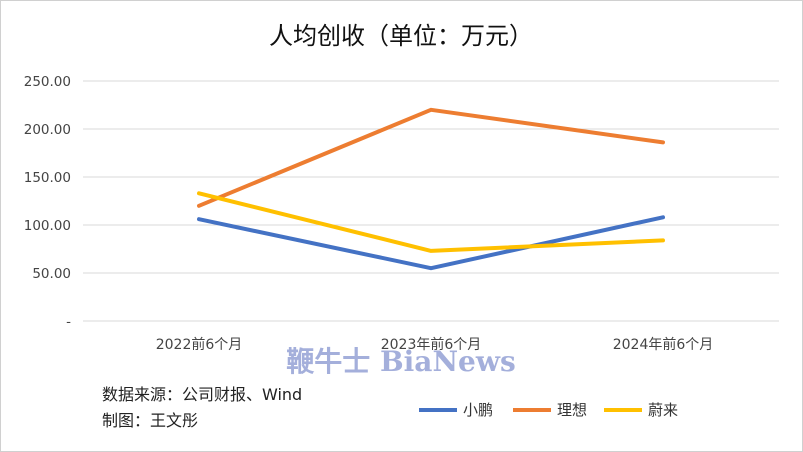 The image size is (803, 452). I want to click on legend-label: 理想, so click(572, 410).